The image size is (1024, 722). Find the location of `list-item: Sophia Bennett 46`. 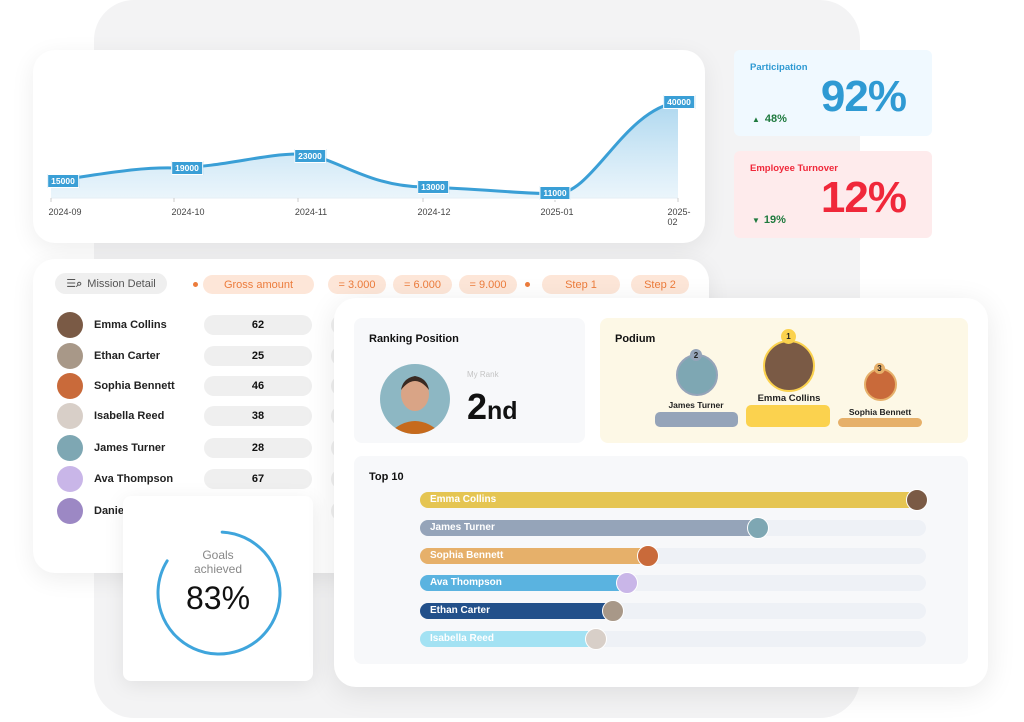

list-item: Sophia Bennett 46 is located at coordinates (209, 386).